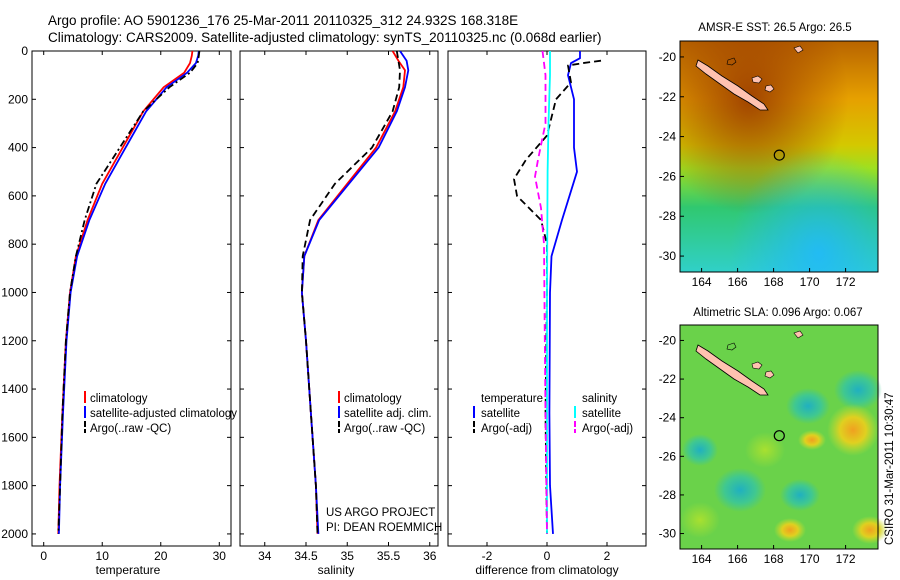 The width and height of the screenshot is (900, 580). Describe the element at coordinates (18, 244) in the screenshot. I see `depth-tick-label: 800` at that location.